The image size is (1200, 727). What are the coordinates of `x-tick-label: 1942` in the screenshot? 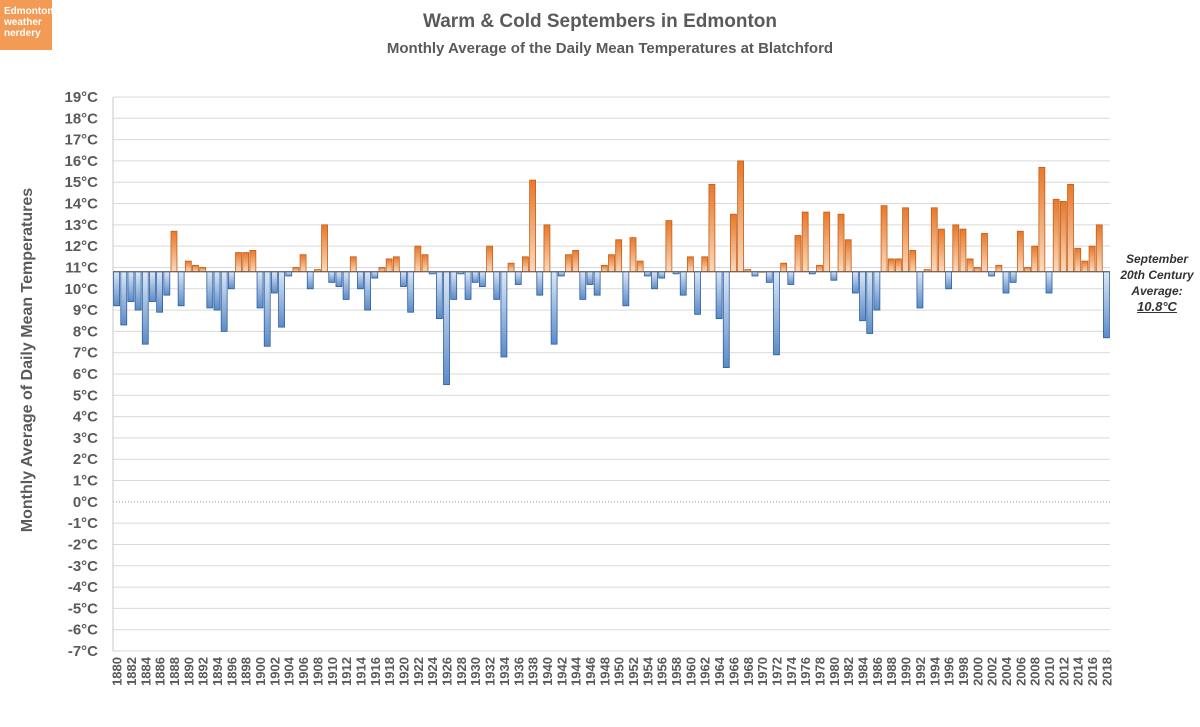 It's located at (561, 671).